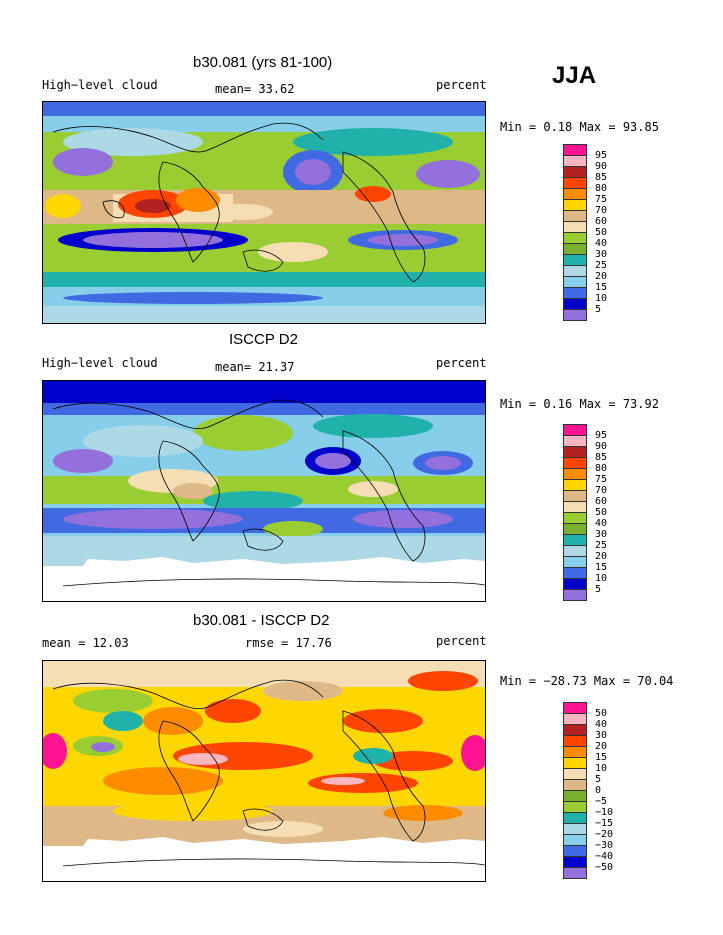 This screenshot has width=723, height=935. What do you see at coordinates (601, 435) in the screenshot?
I see `panel-2-tick-label: 95` at bounding box center [601, 435].